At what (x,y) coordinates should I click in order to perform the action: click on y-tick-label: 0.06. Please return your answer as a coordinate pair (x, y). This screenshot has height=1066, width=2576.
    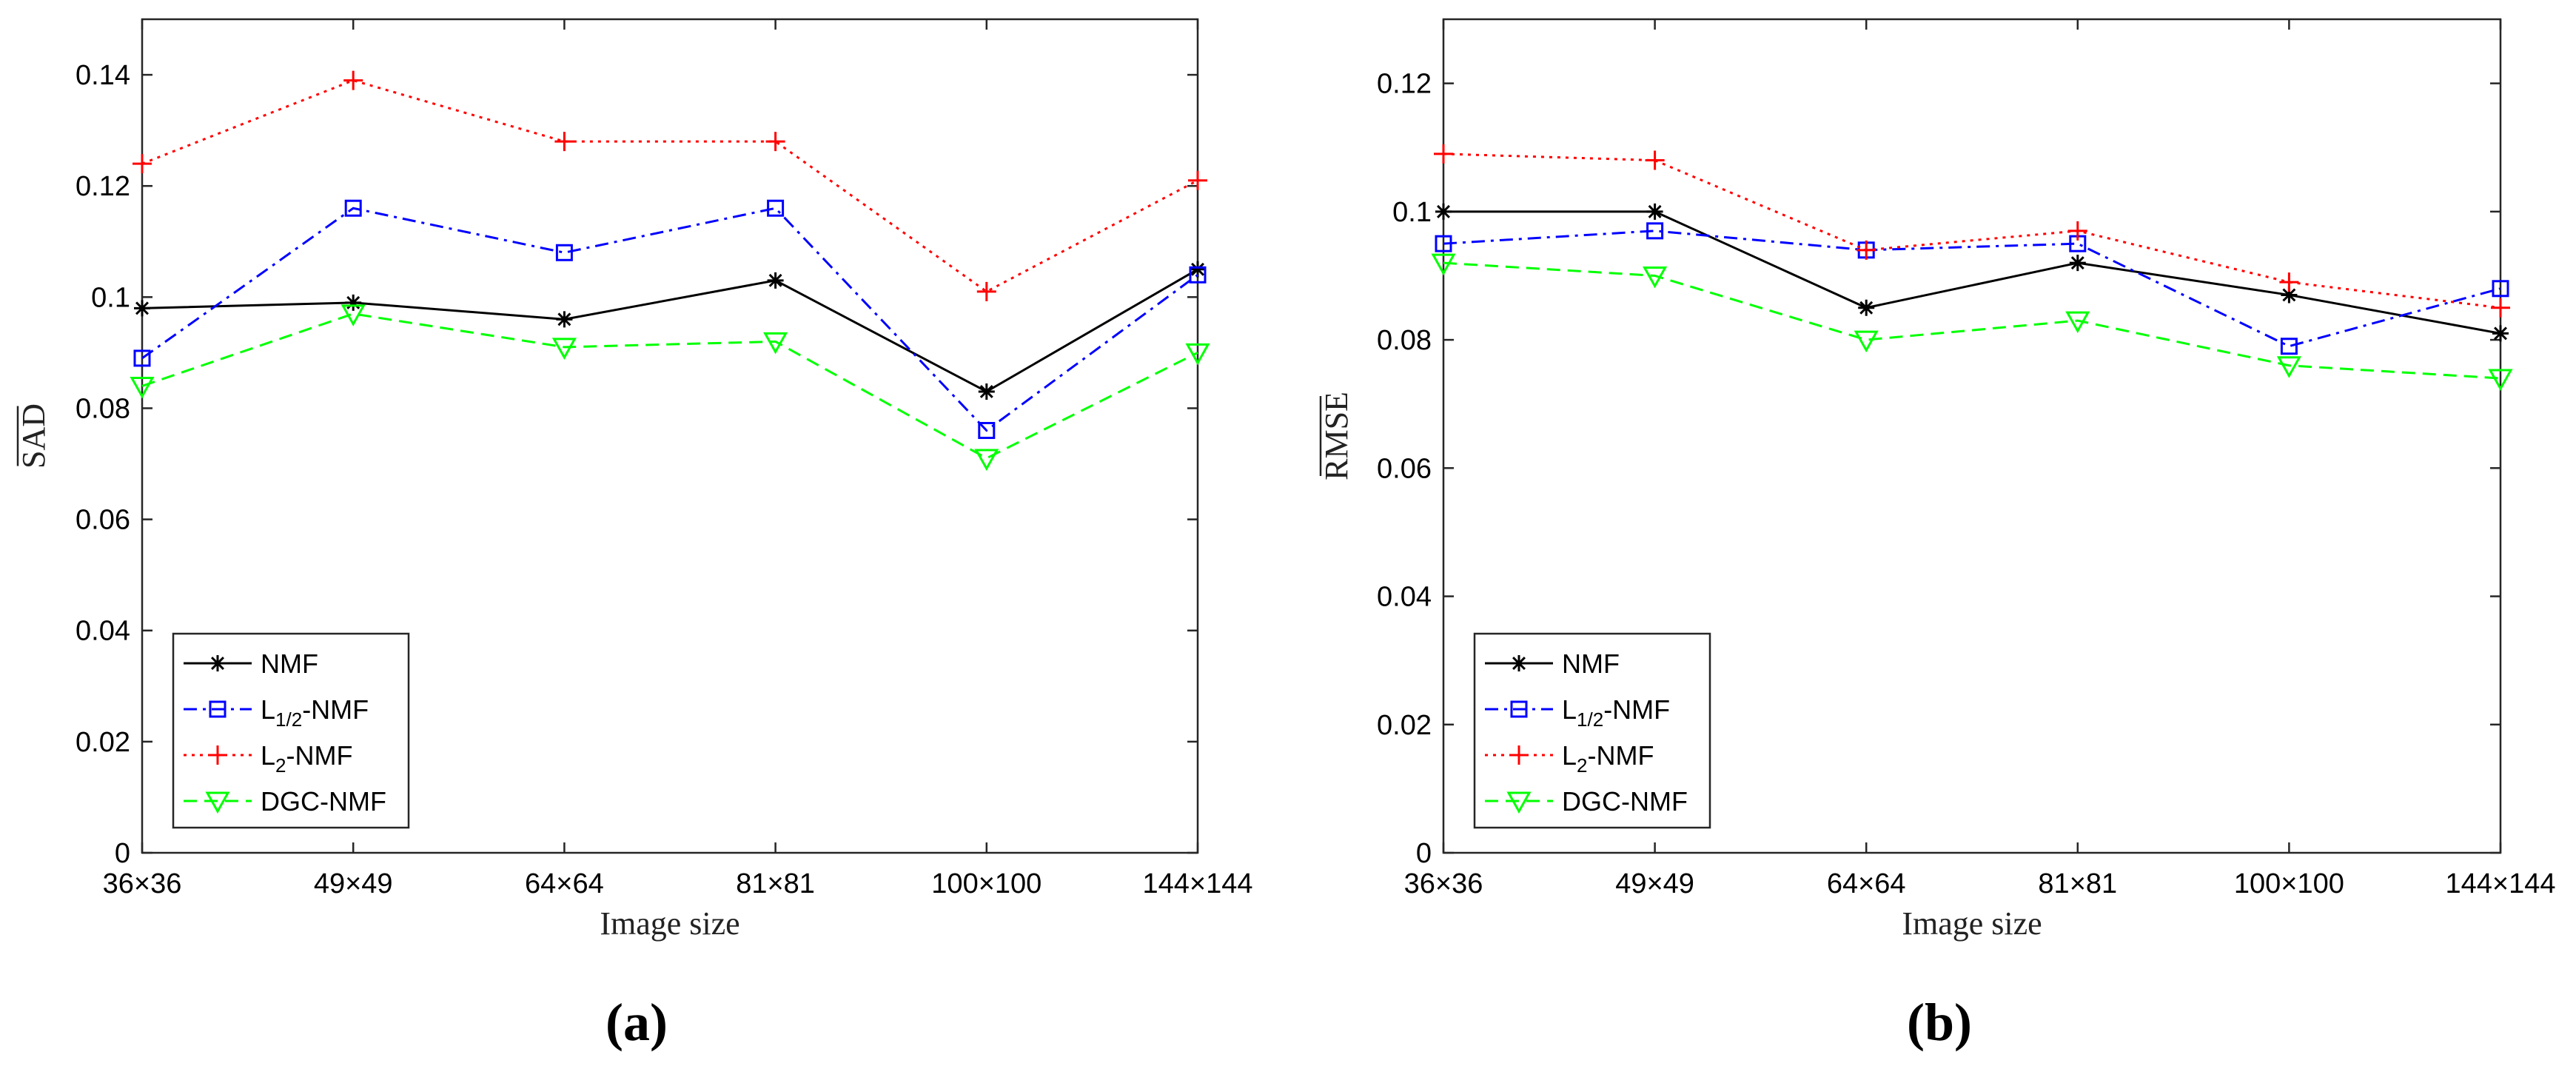
    Looking at the image, I should click on (103, 520).